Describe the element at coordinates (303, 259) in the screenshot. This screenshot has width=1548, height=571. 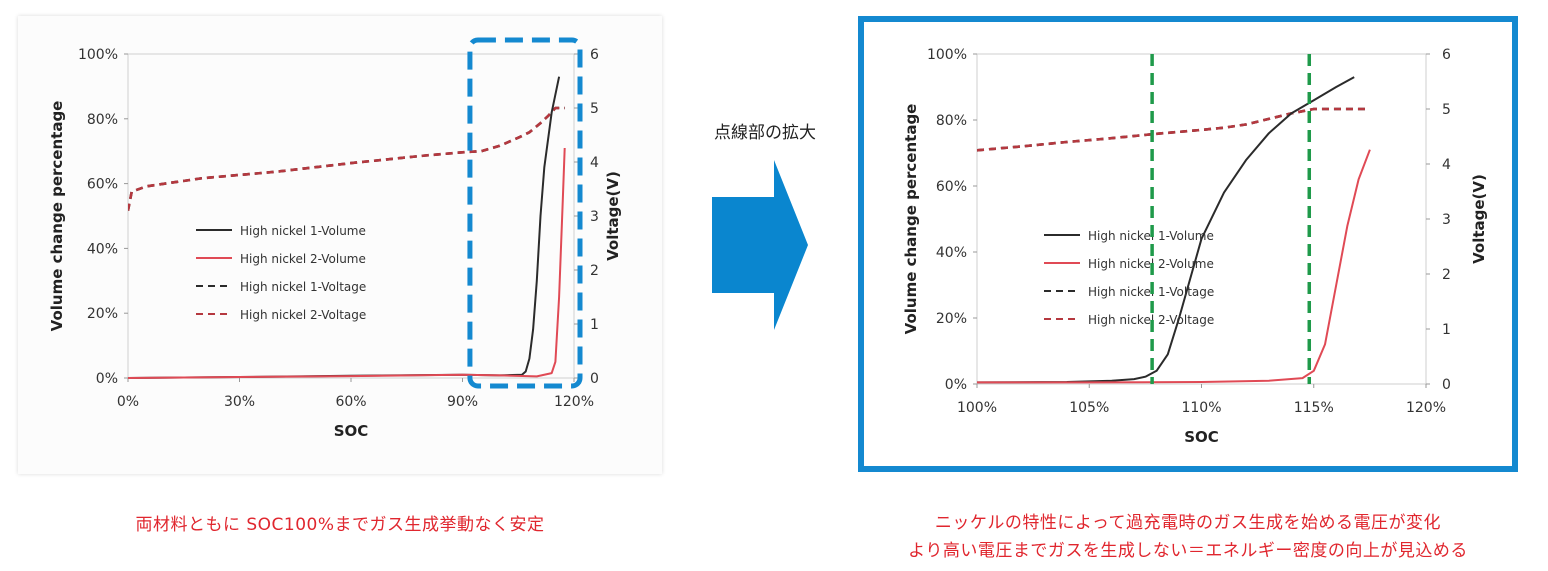
I see `legend-label: High nickel 2-Volume` at that location.